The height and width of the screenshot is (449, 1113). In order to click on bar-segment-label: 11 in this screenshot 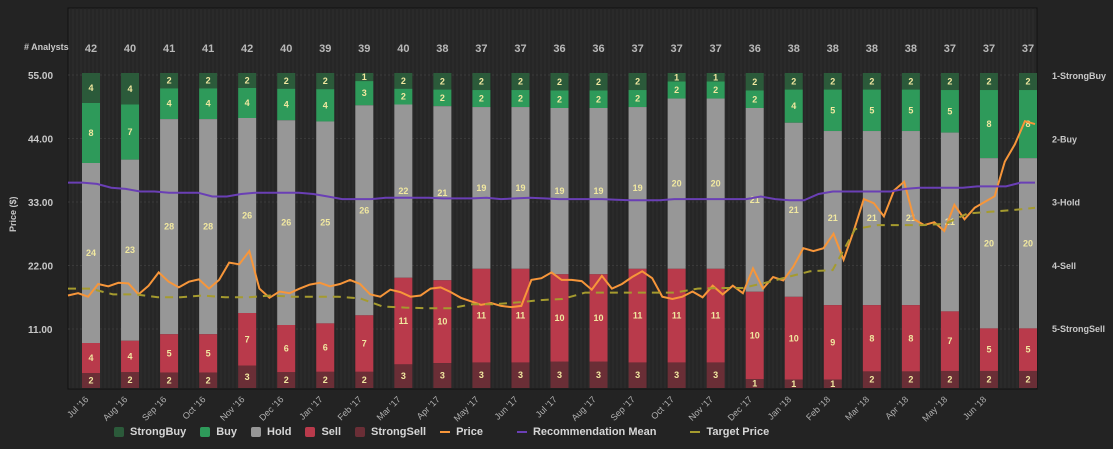, I will do `click(404, 321)`.